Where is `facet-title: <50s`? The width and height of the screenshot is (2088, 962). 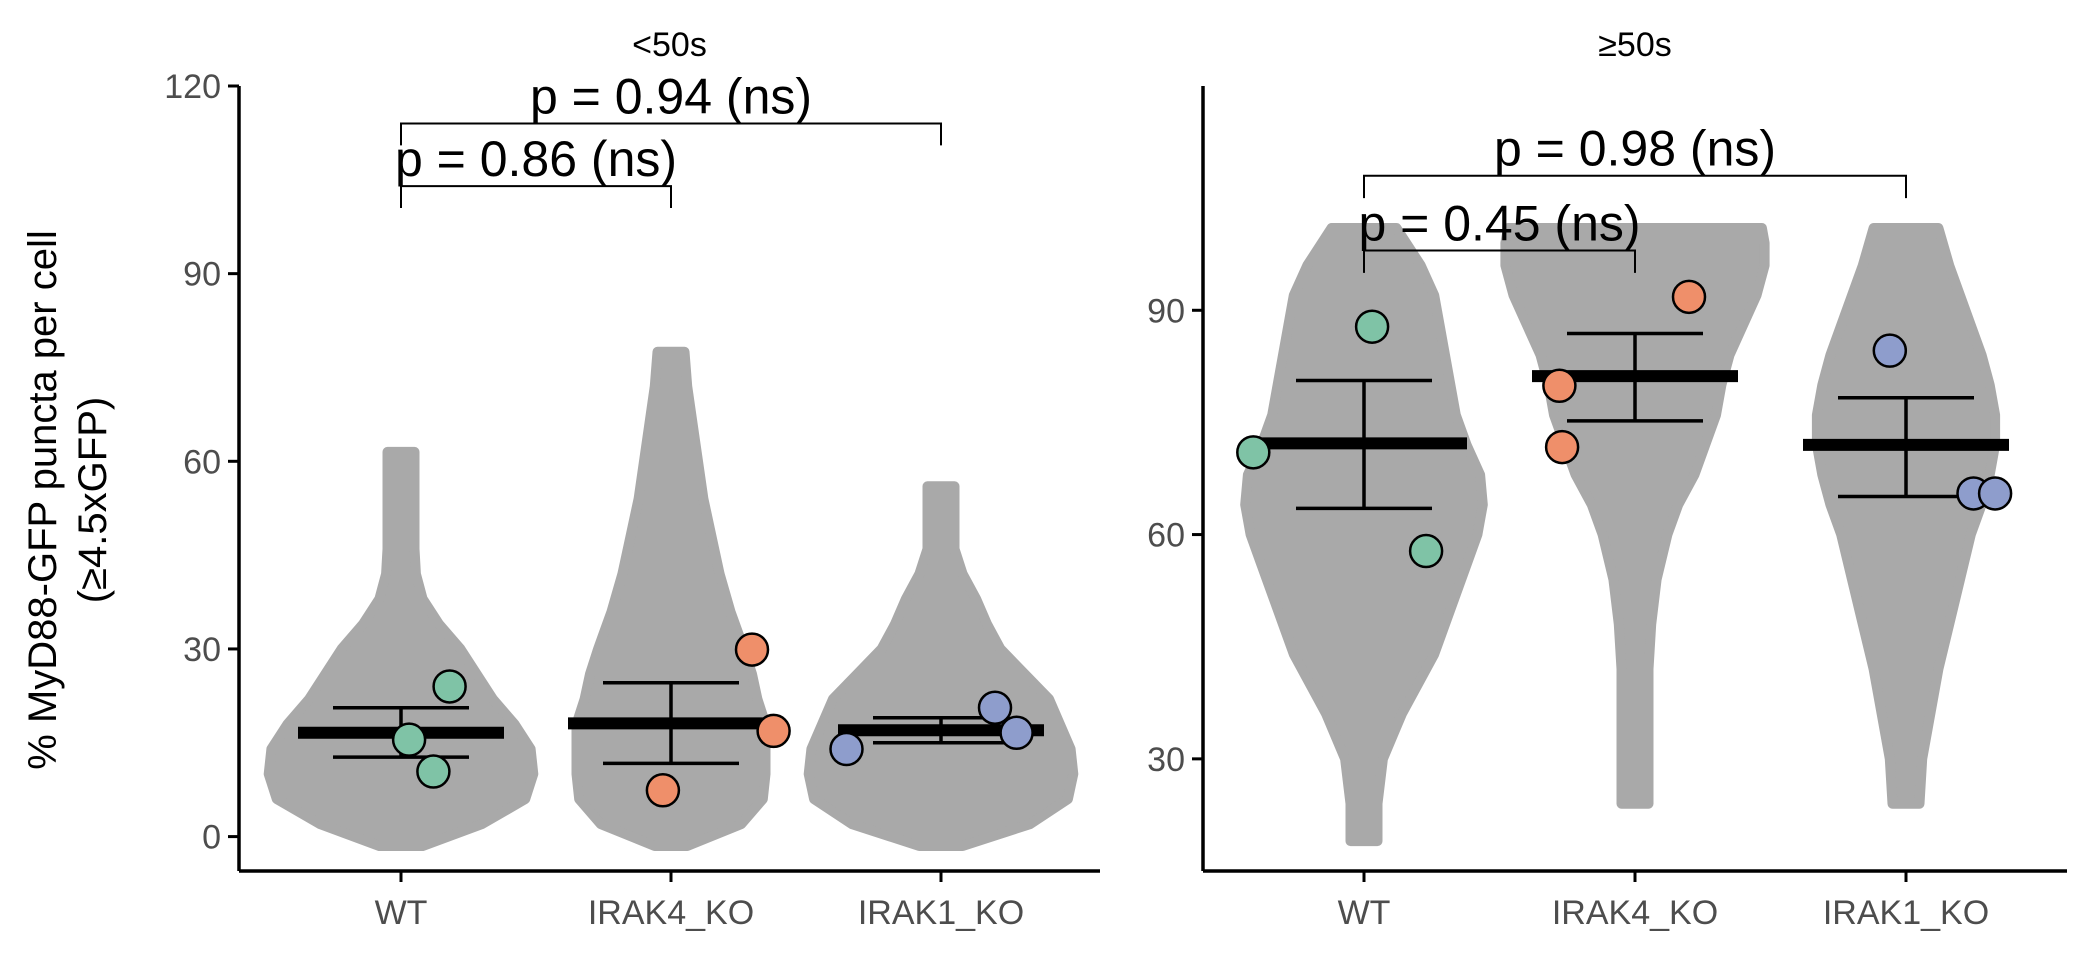 facet-title: <50s is located at coordinates (669, 45).